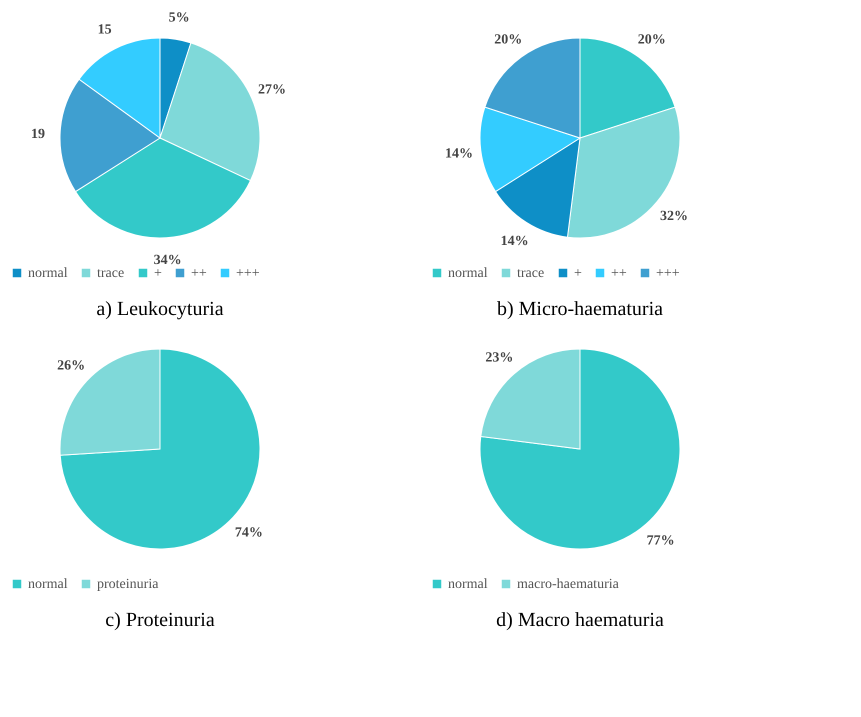  I want to click on text: a) Leukocyturia, so click(160, 309).